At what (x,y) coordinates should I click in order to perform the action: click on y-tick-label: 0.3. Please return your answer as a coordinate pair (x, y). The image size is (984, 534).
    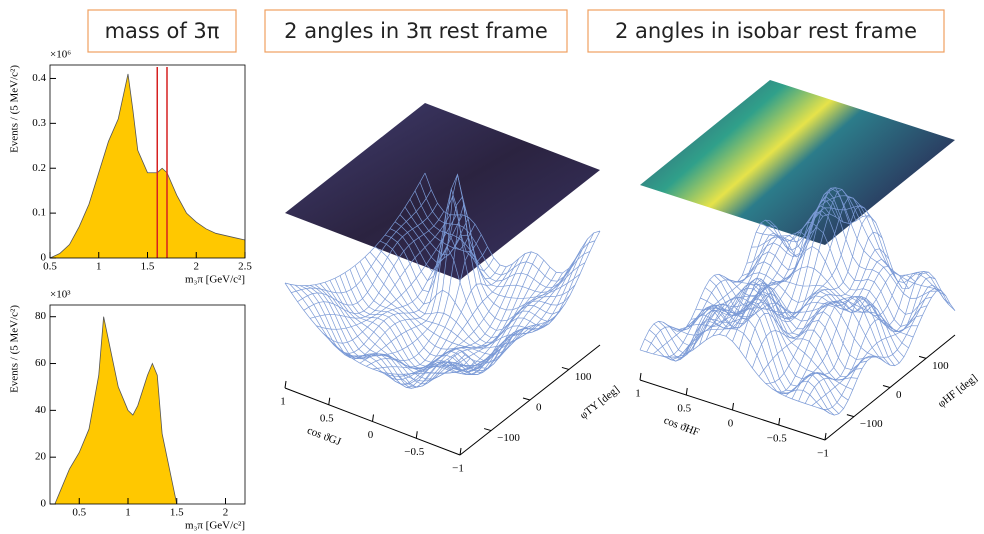
    Looking at the image, I should click on (39, 123).